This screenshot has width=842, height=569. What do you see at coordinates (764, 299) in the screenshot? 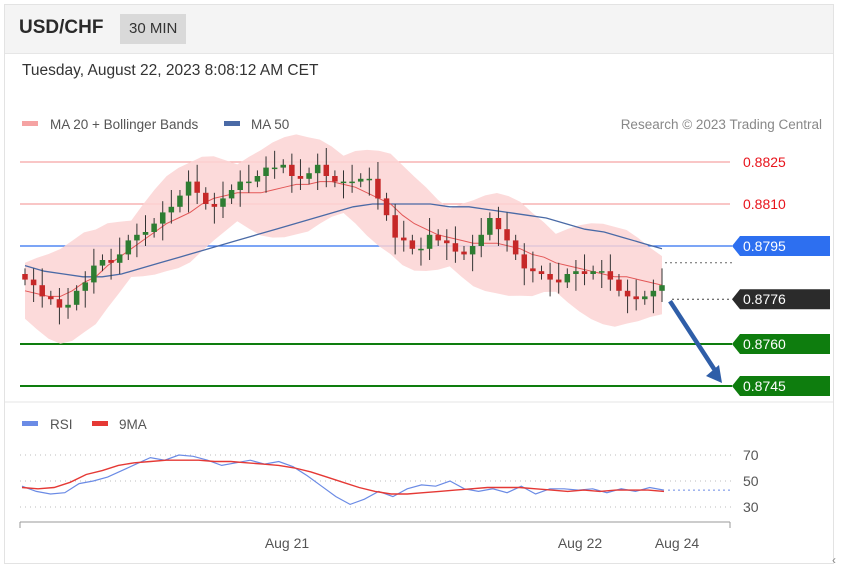
I see `last-price-label: 0.8776` at bounding box center [764, 299].